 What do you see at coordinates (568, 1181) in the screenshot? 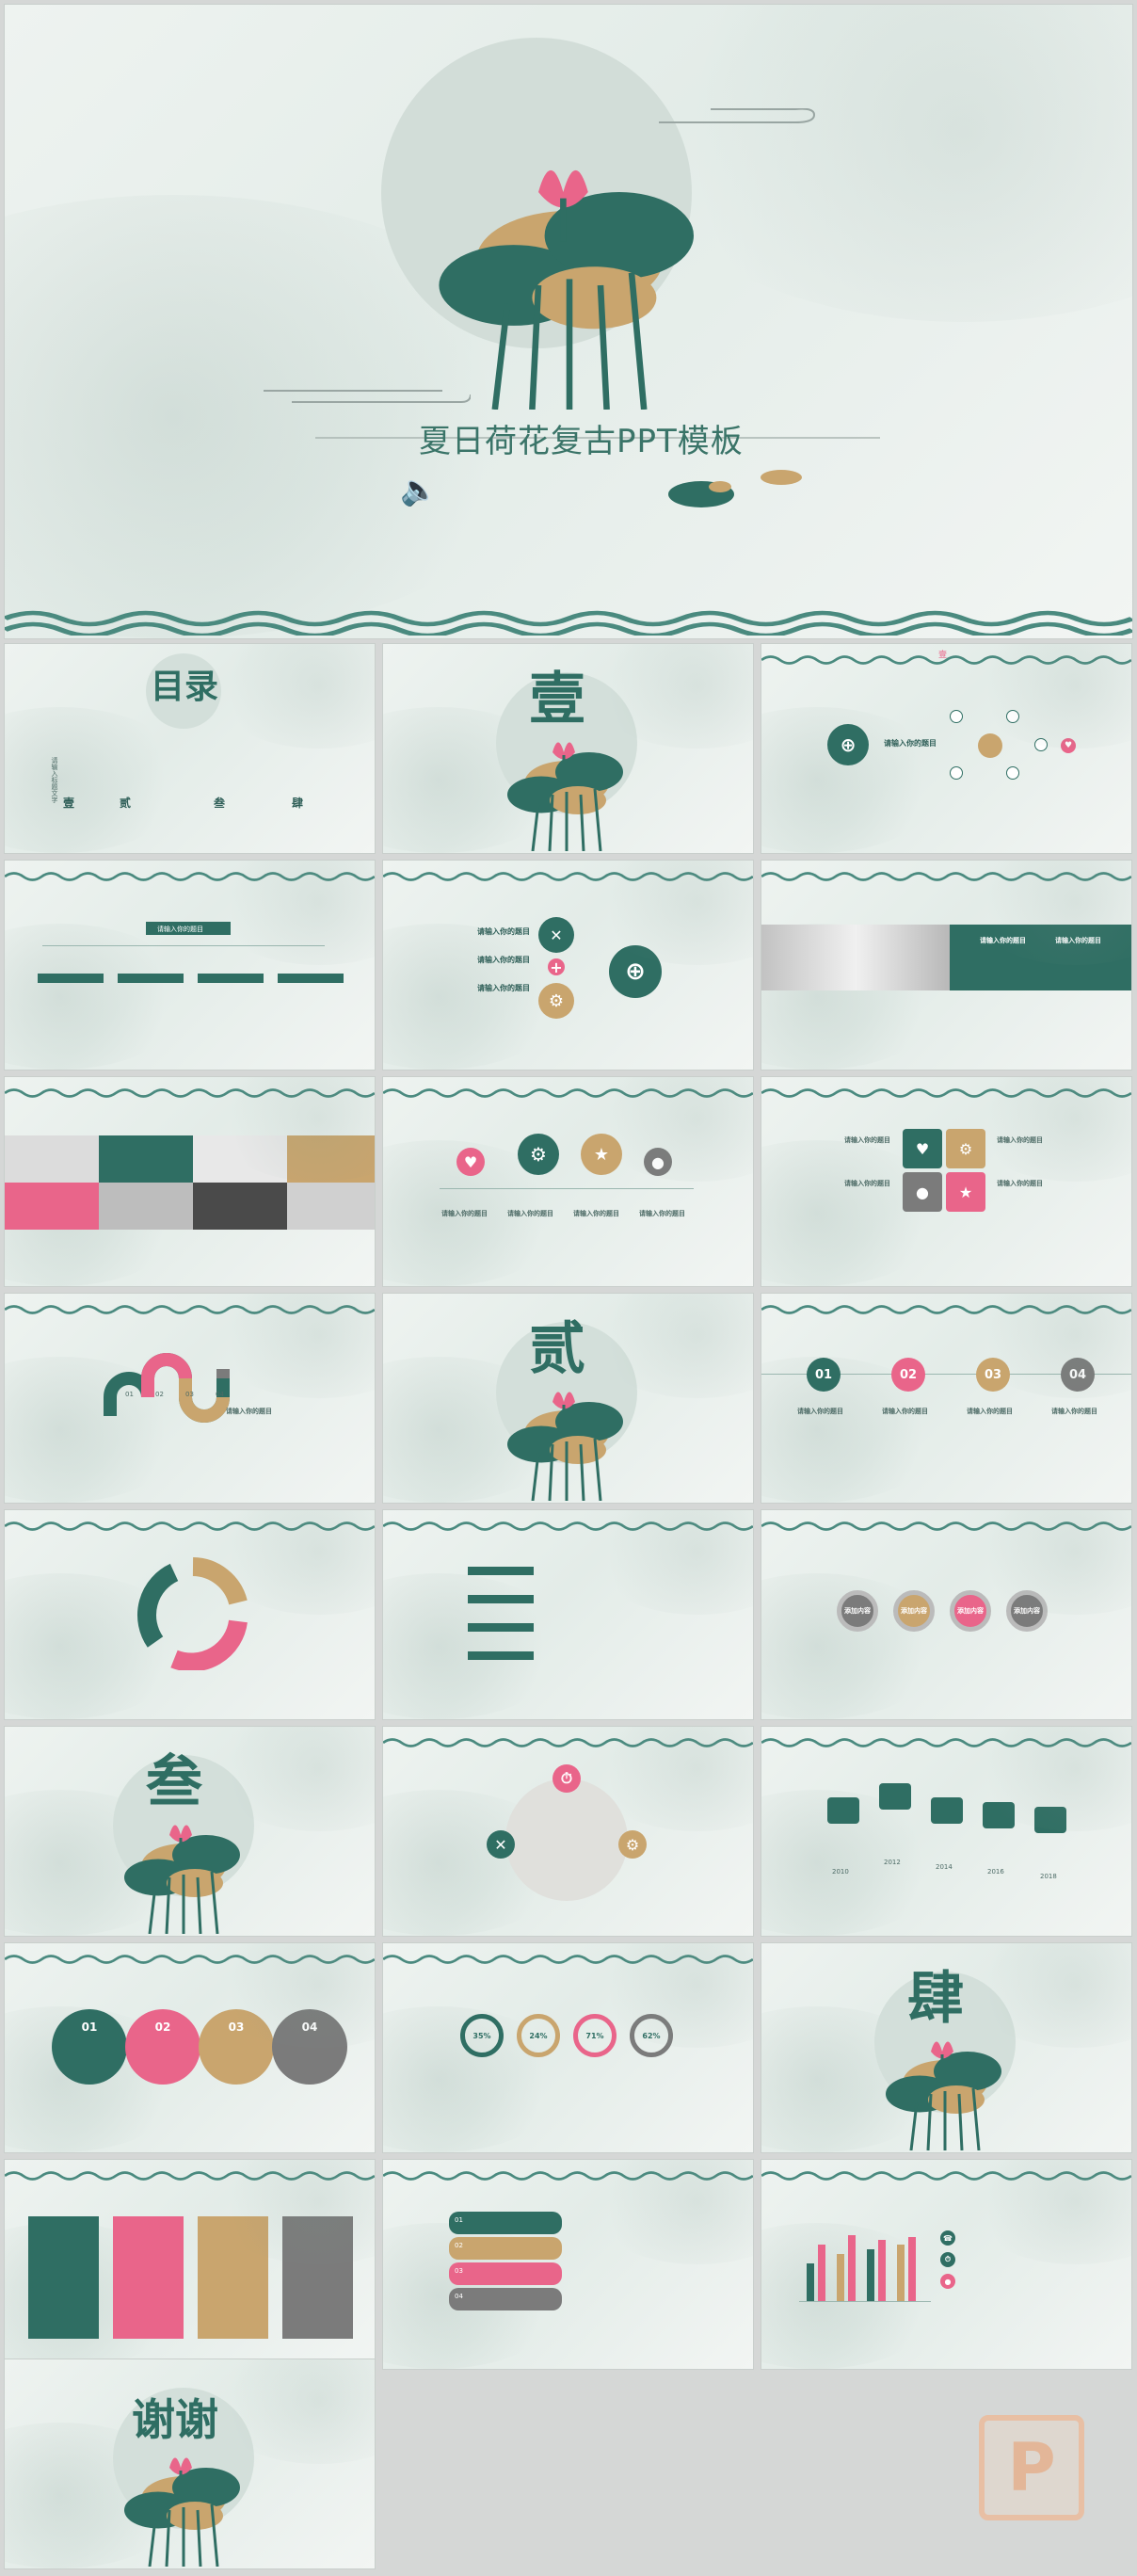
I see `slide-icon-row: ♥ ⚙ ★ ● 请输入你的题目 请输入你的题目 请输入你的题目 请输入你的题目` at bounding box center [568, 1181].